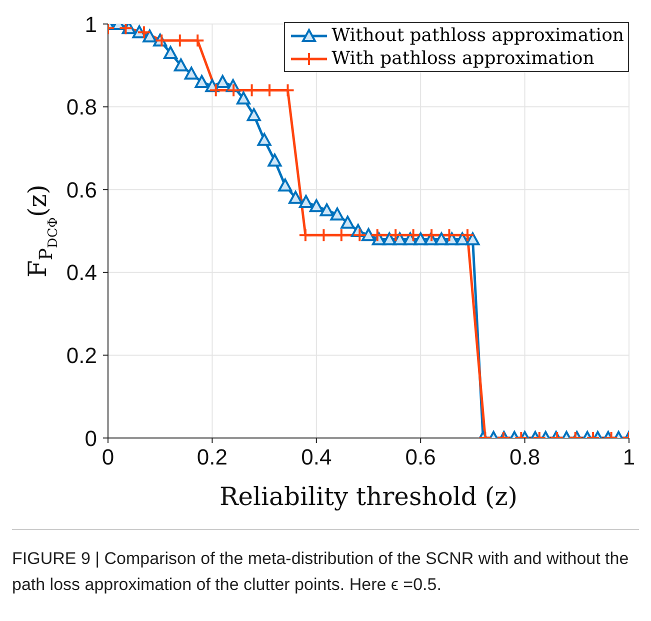 The width and height of the screenshot is (651, 621). What do you see at coordinates (81, 107) in the screenshot?
I see `y-tick-label: 0.8` at bounding box center [81, 107].